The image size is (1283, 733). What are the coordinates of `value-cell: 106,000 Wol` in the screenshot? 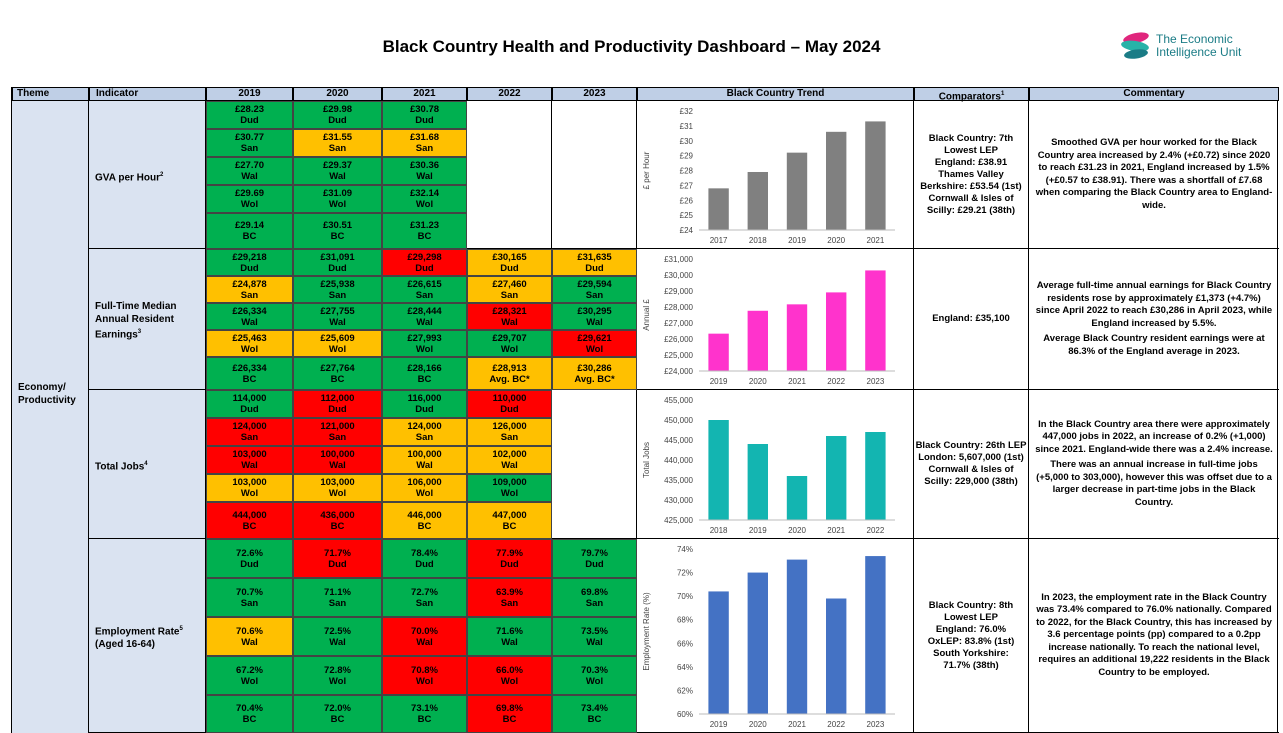 It's located at (424, 488).